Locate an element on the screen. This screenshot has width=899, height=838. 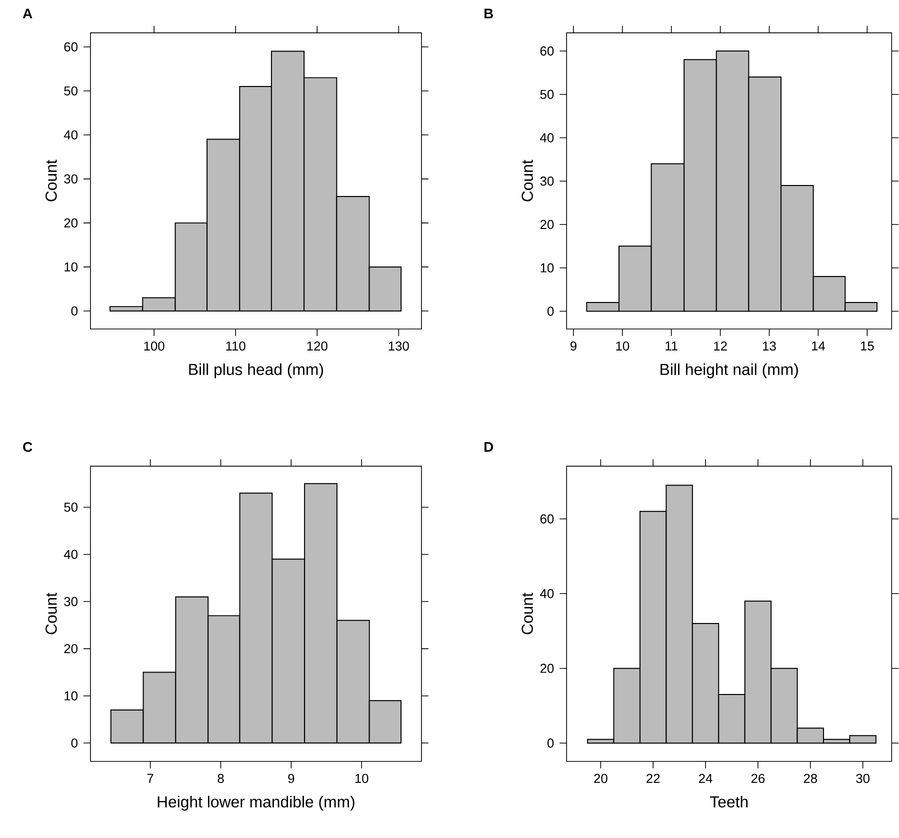
x-tick-label: 130 is located at coordinates (398, 346).